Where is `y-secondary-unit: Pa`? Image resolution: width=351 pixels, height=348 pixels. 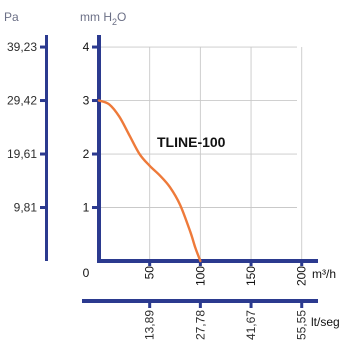 y-secondary-unit: Pa is located at coordinates (11, 17).